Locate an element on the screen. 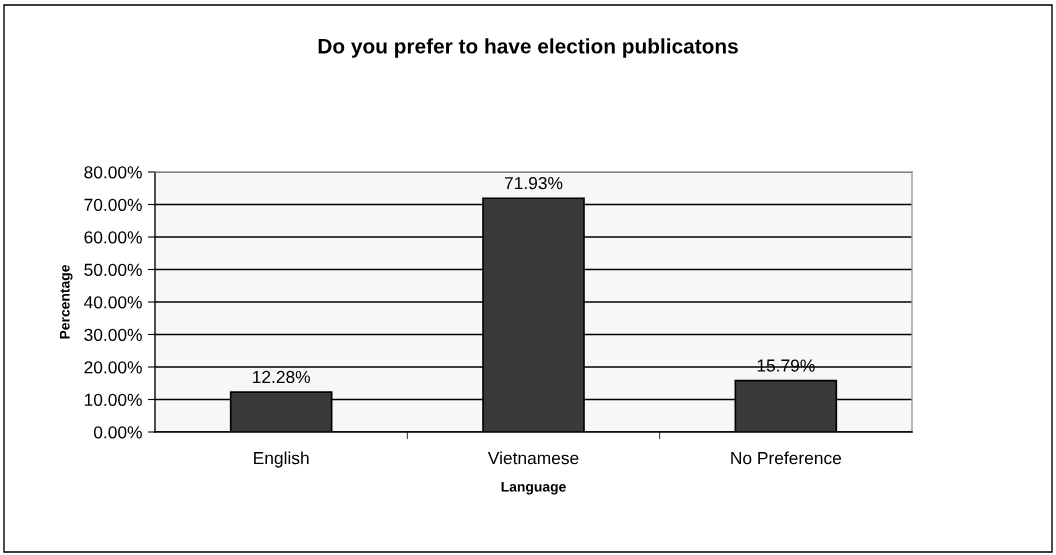 The height and width of the screenshot is (555, 1056). y-tick-label: 20.00% is located at coordinates (113, 367).